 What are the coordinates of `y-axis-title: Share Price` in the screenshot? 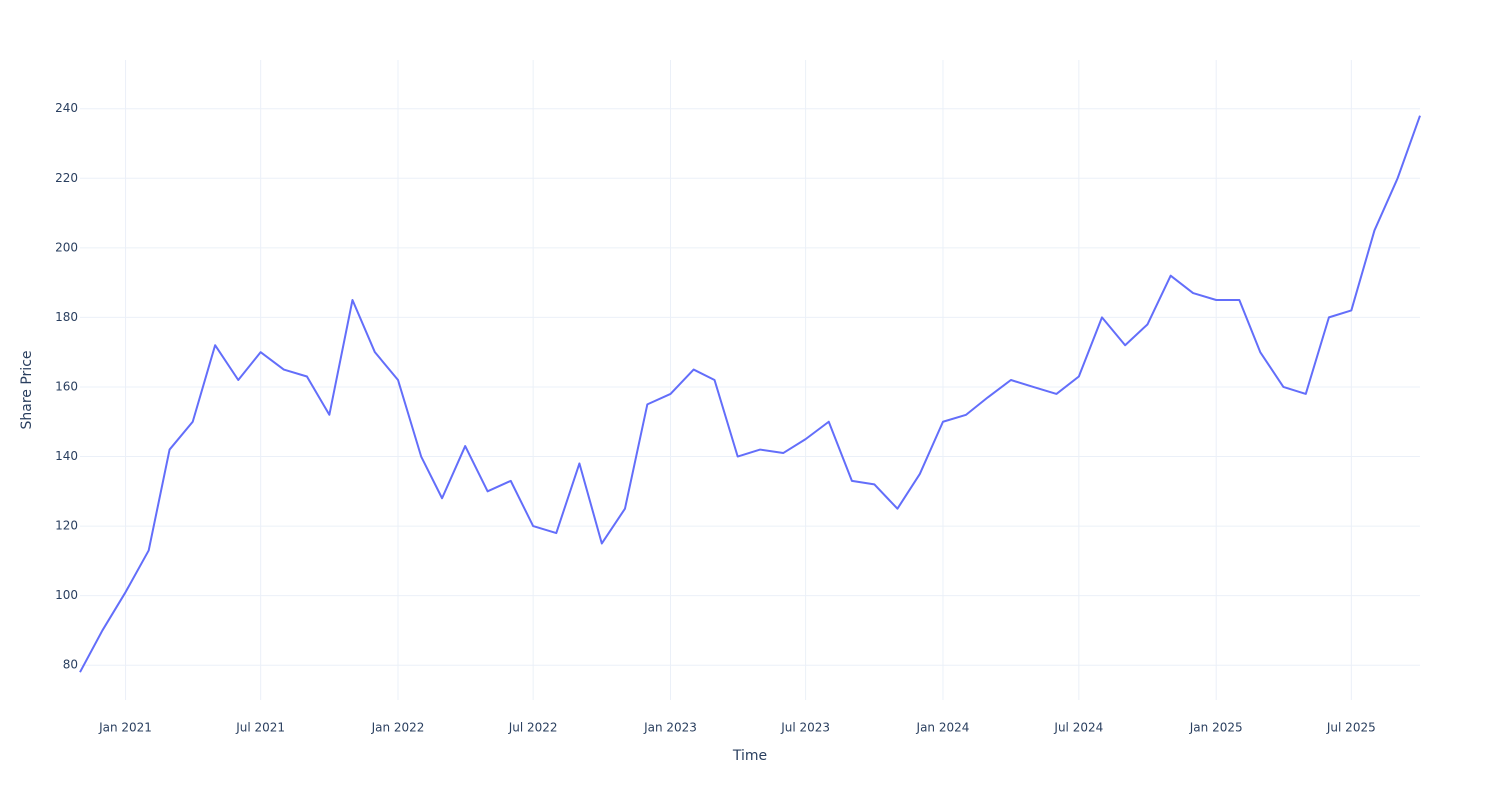 It's located at (27, 389).